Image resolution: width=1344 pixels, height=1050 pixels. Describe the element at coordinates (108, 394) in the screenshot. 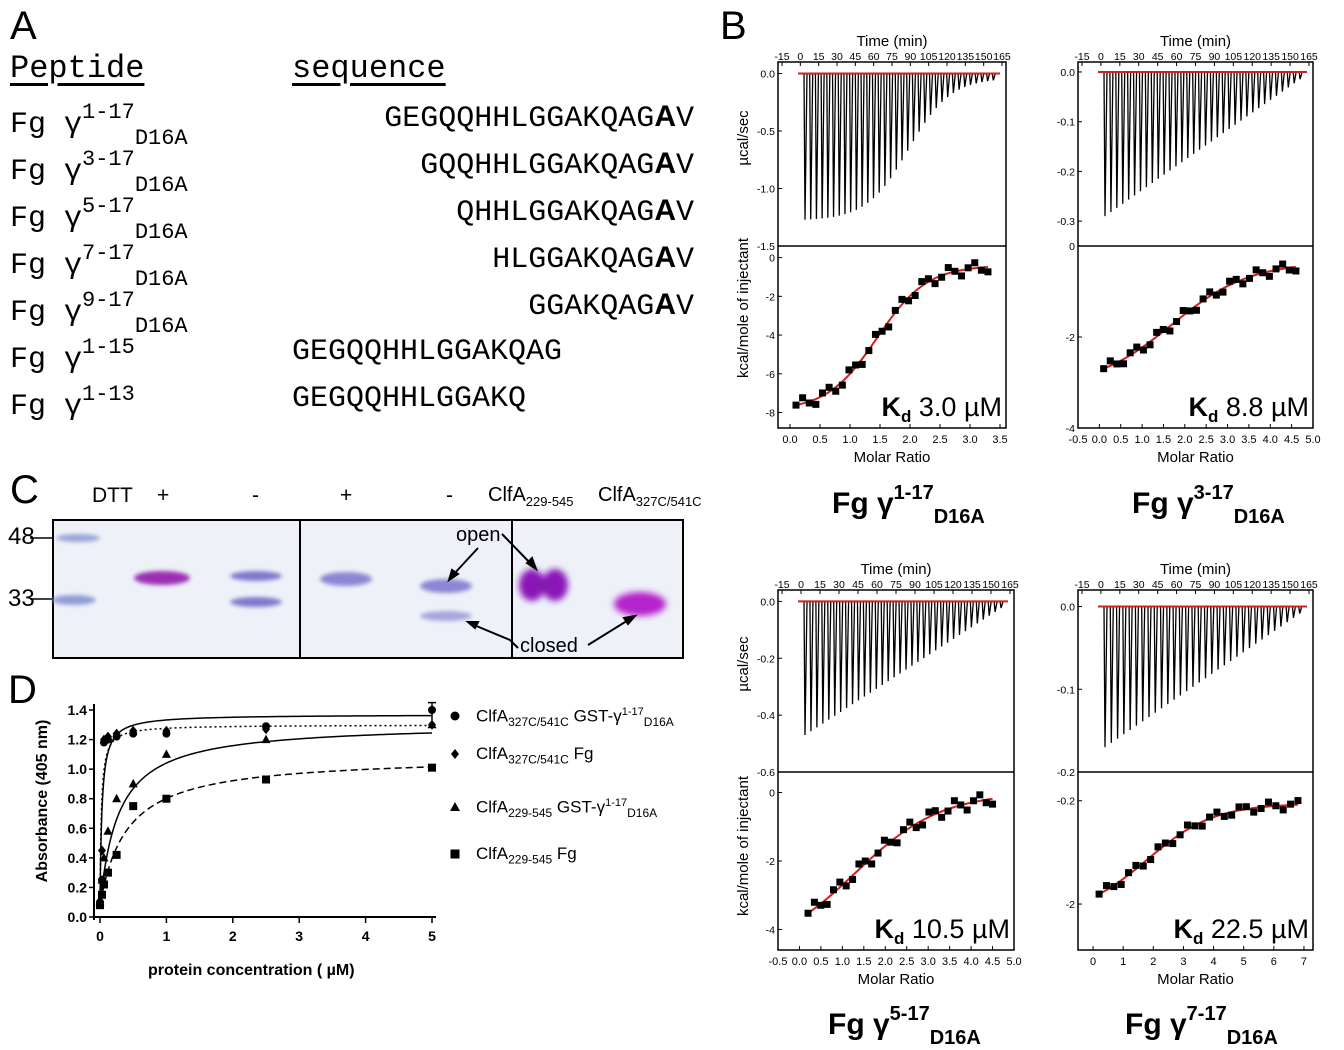

I see `peptide-range: 1-13` at that location.